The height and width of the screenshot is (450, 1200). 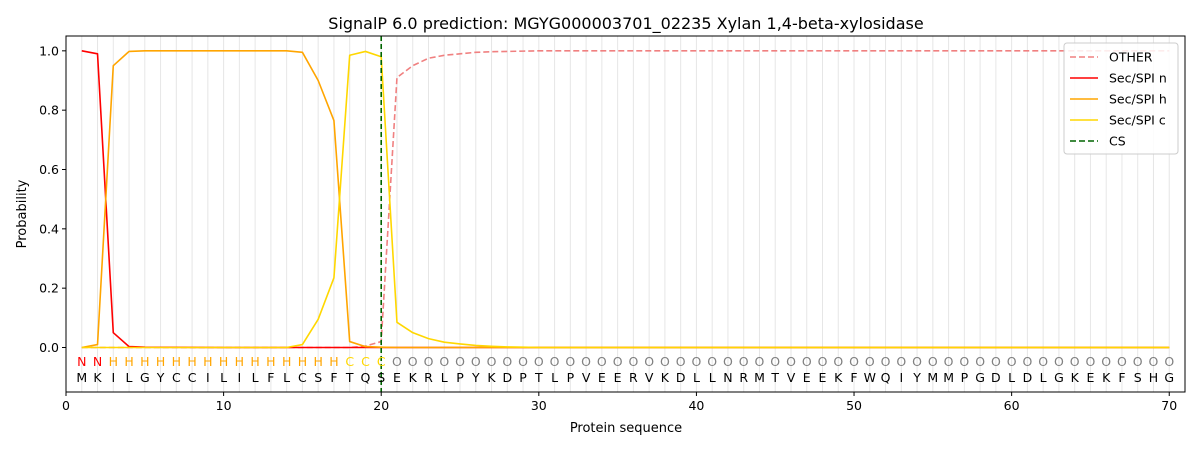 I want to click on region-label-37: O, so click(x=649, y=361).